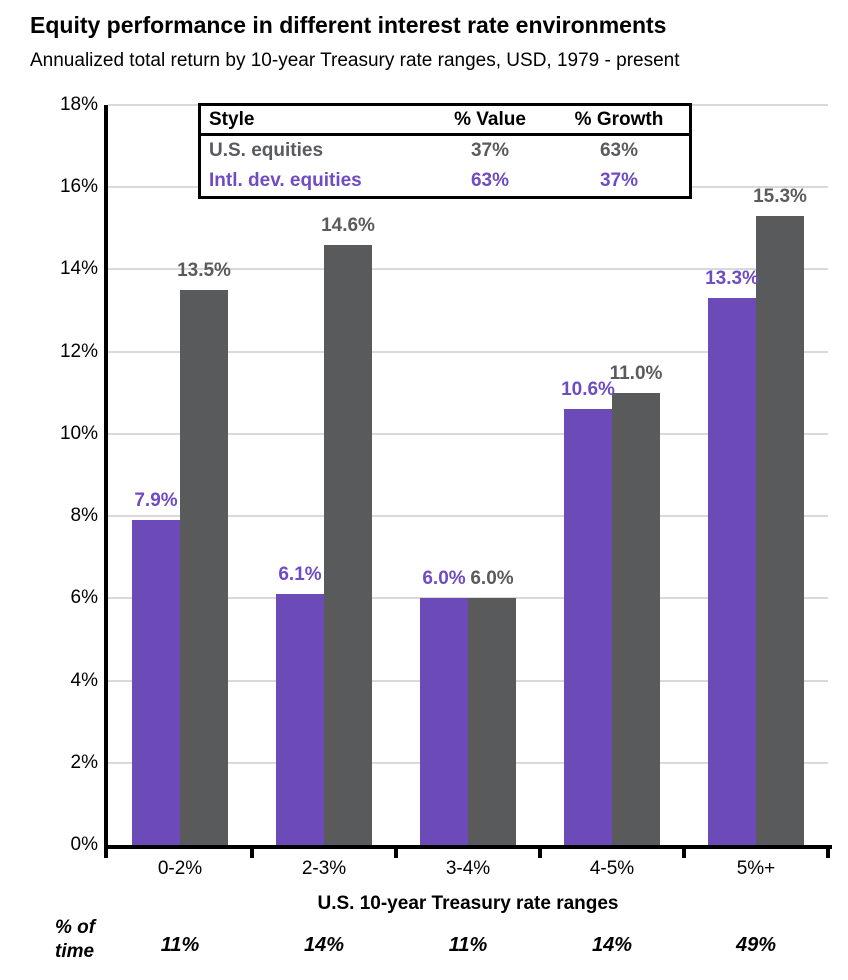 The height and width of the screenshot is (980, 848). Describe the element at coordinates (756, 868) in the screenshot. I see `x-axis-tick-label: 5%+` at that location.